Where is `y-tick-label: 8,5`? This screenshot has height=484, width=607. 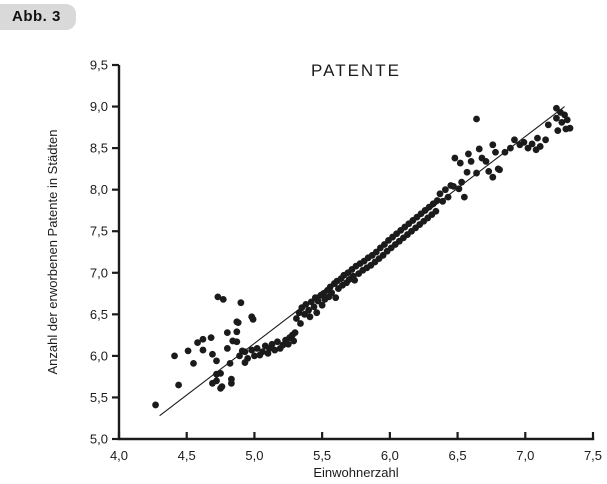
y-tick-label: 8,5 is located at coordinates (99, 148).